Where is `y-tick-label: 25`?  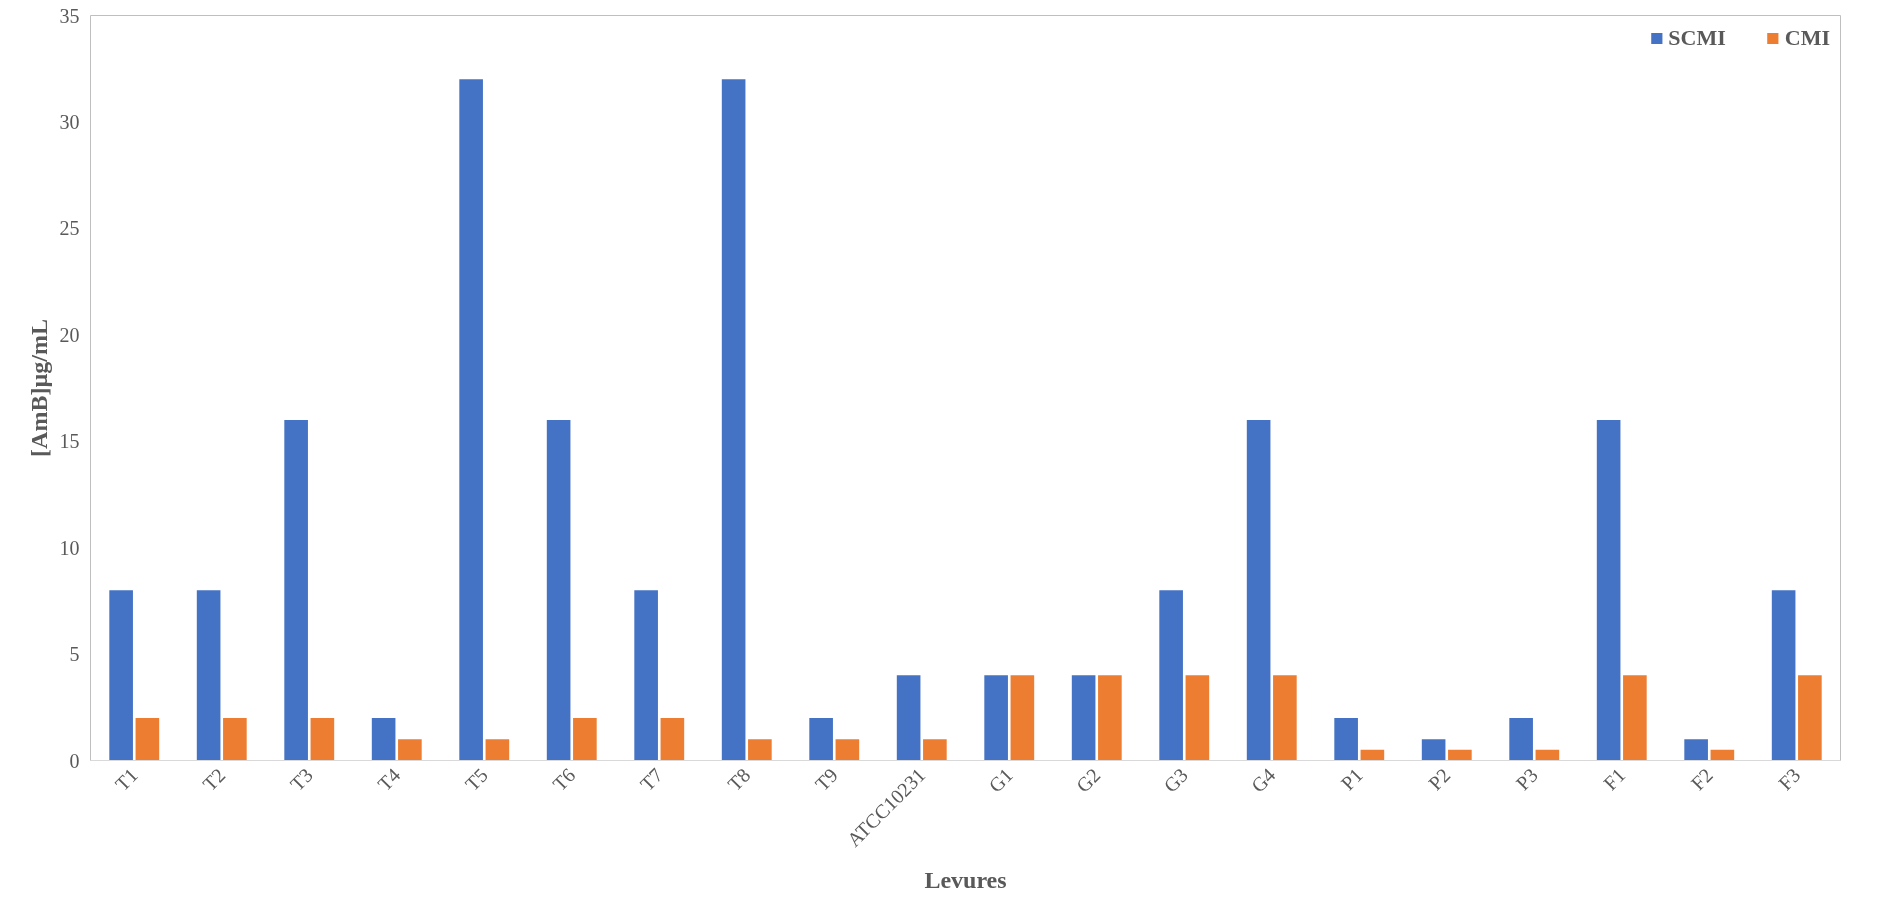 y-tick-label: 25 is located at coordinates (69, 228).